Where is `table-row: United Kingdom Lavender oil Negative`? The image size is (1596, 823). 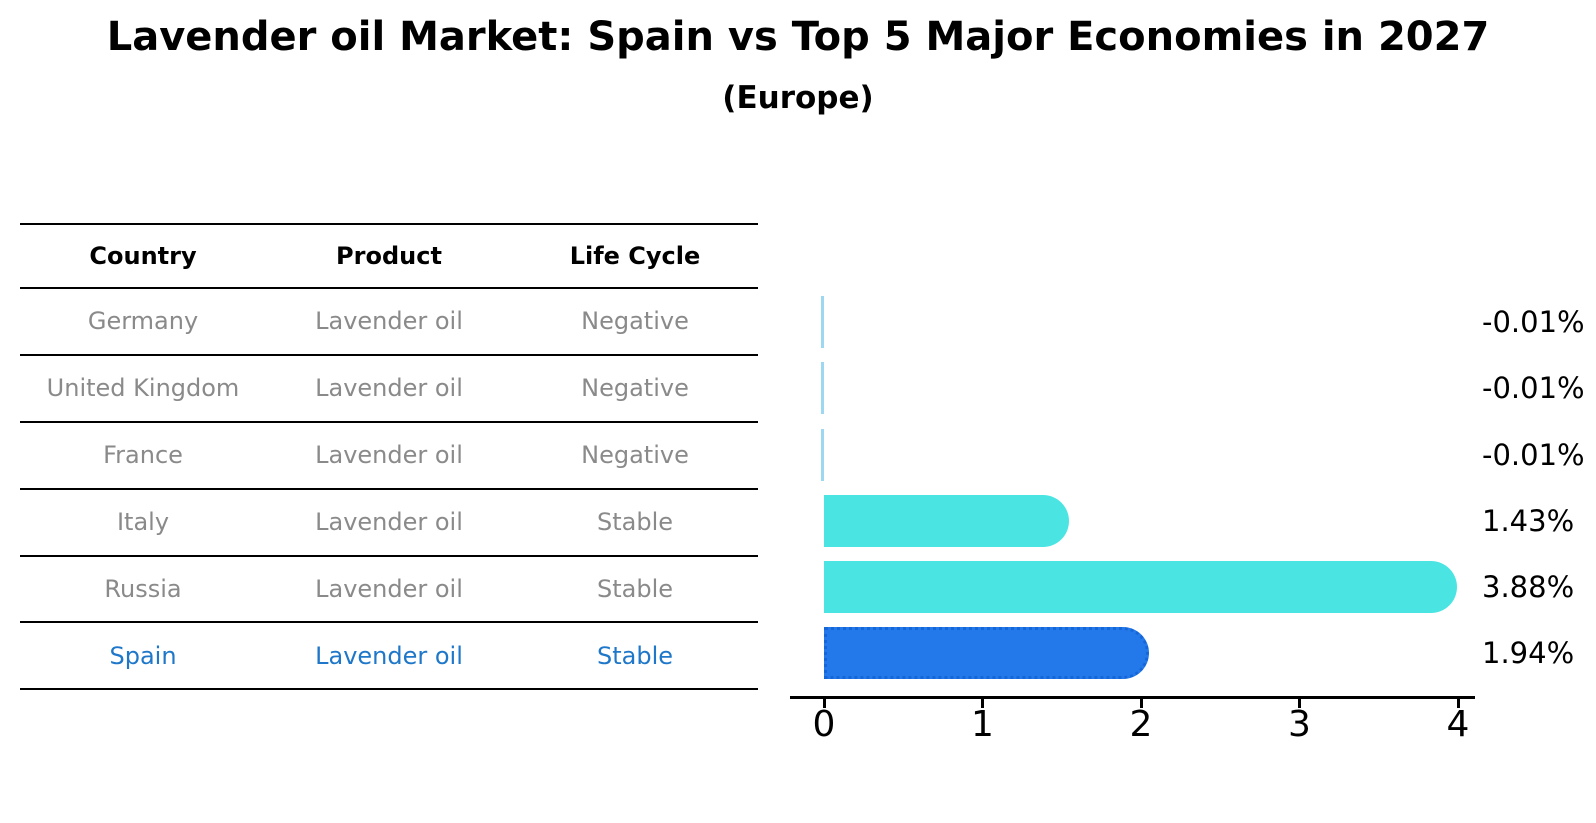
table-row: United Kingdom Lavender oil Negative is located at coordinates (389, 389).